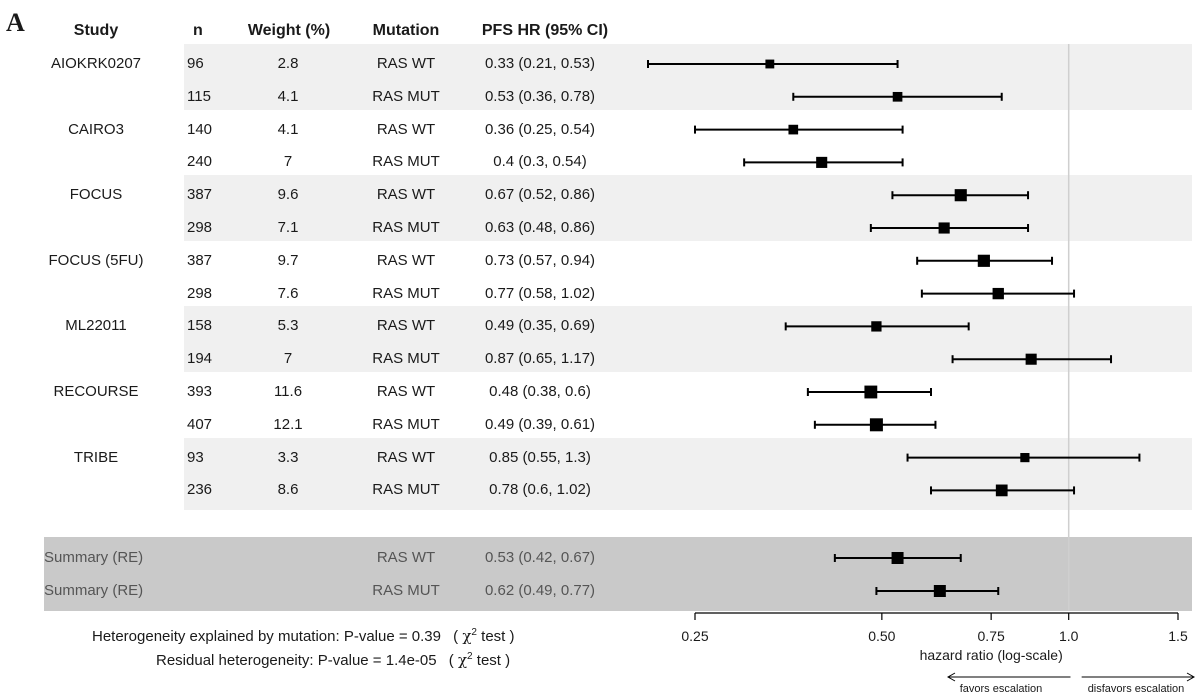 This screenshot has height=697, width=1202. Describe the element at coordinates (540, 195) in the screenshot. I see `hr-ci-text: 0.67 (0.52, 0.86)` at that location.